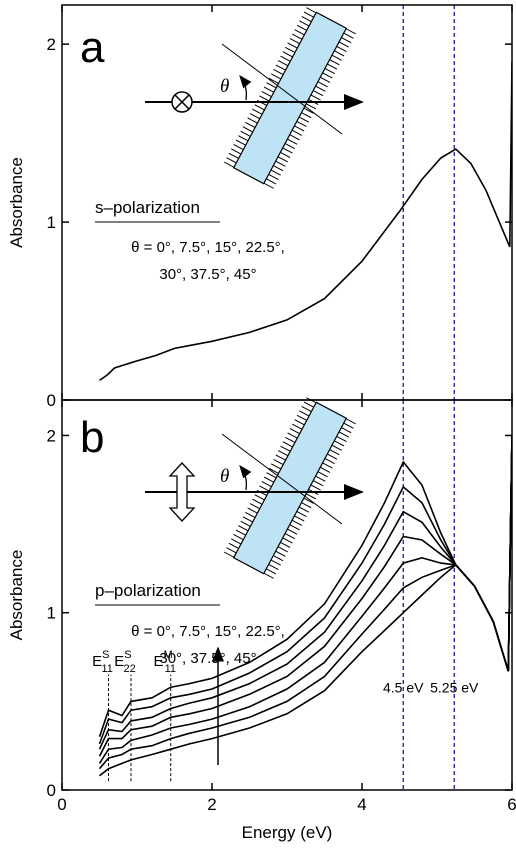 The image size is (516, 848). What do you see at coordinates (211, 804) in the screenshot?
I see `x-tick-label: 2` at bounding box center [211, 804].